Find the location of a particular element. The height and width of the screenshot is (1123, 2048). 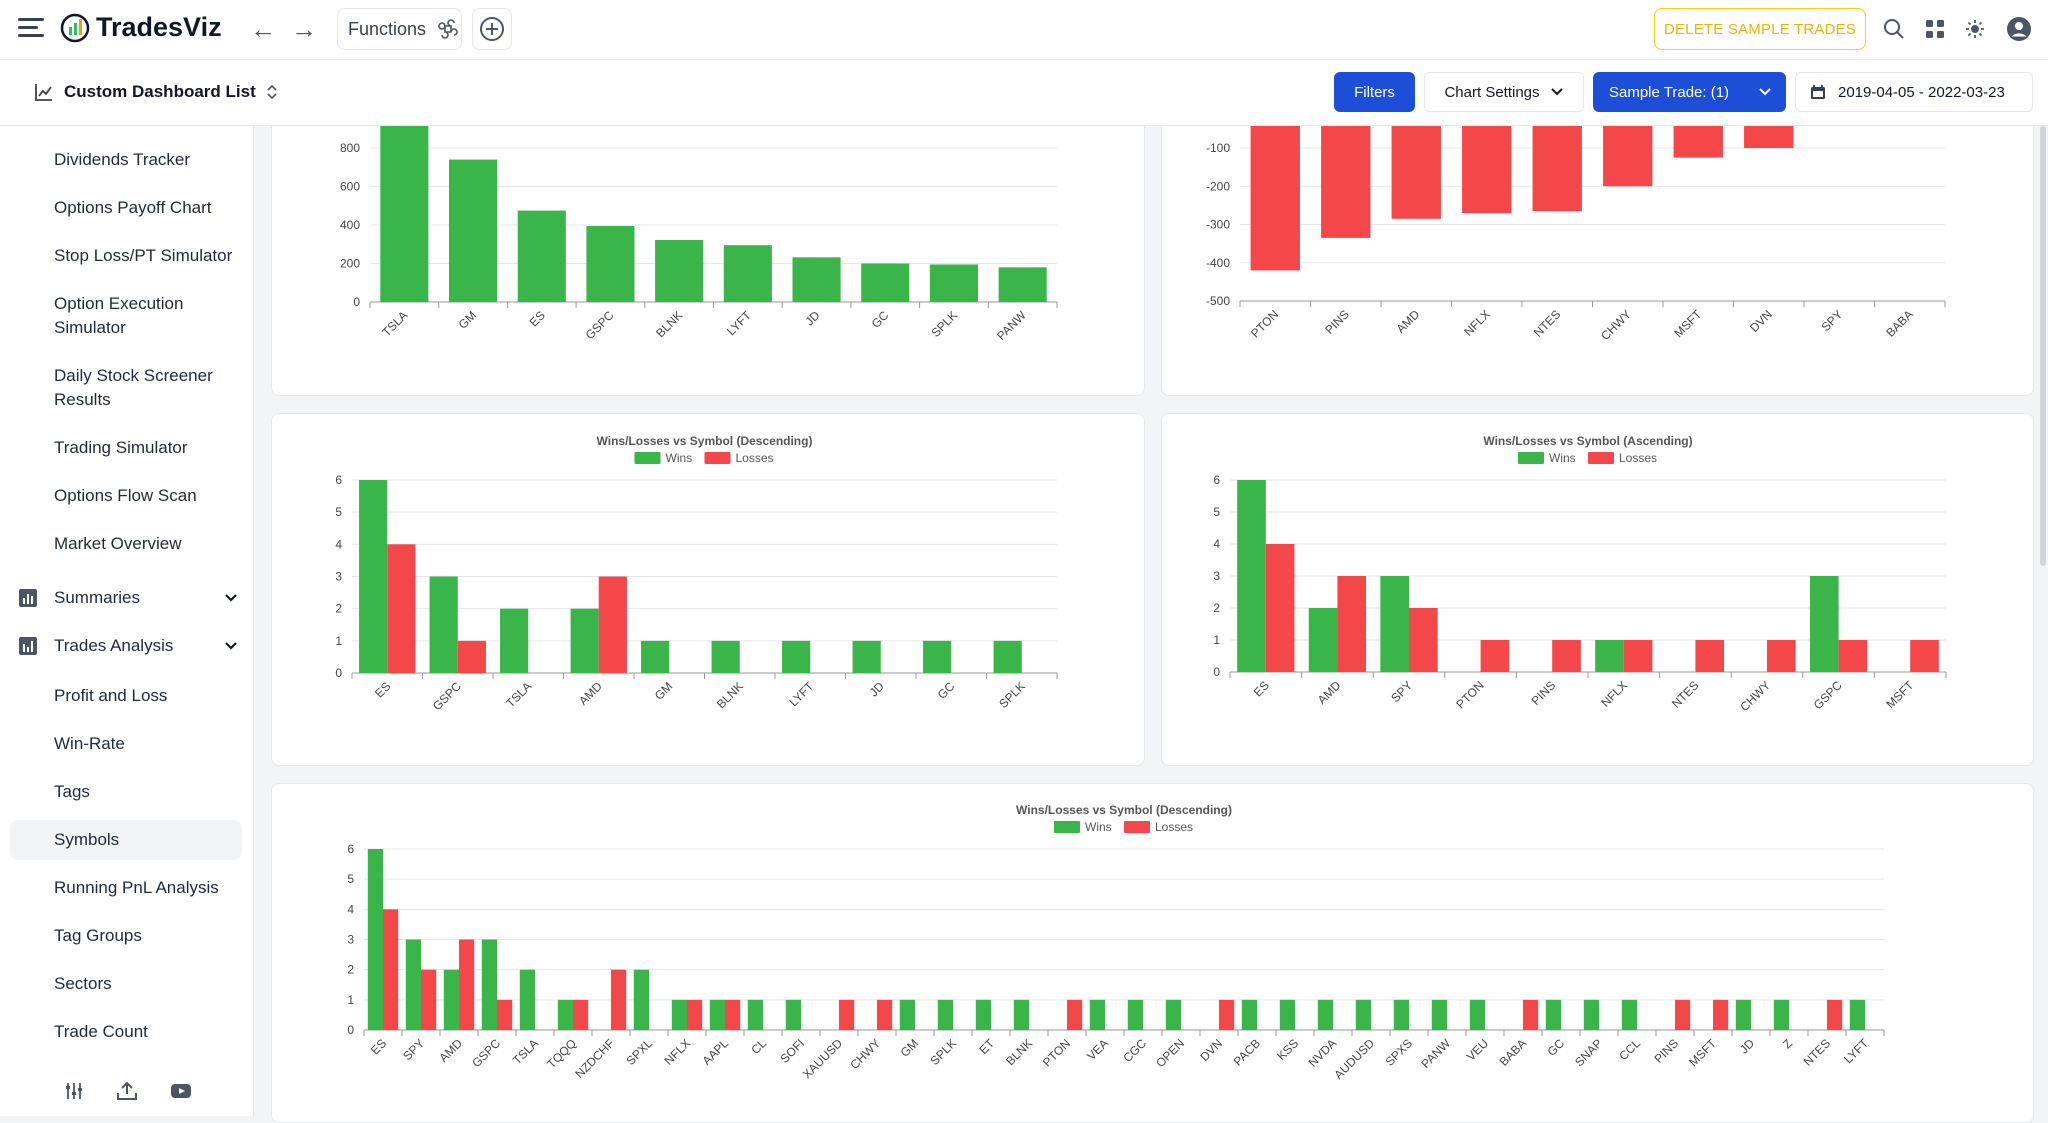

legend-label: Wins is located at coordinates (1562, 458).